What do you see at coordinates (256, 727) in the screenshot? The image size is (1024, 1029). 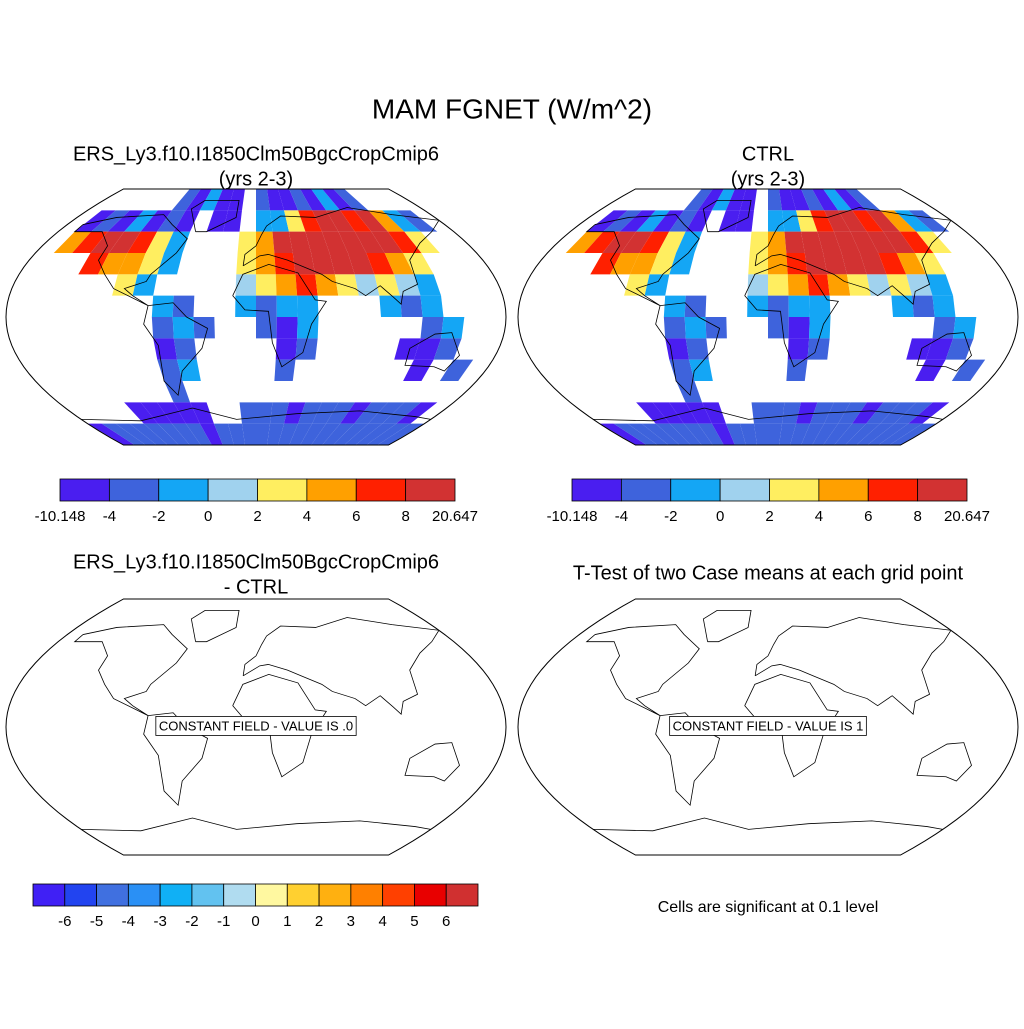 I see `map-outline` at bounding box center [256, 727].